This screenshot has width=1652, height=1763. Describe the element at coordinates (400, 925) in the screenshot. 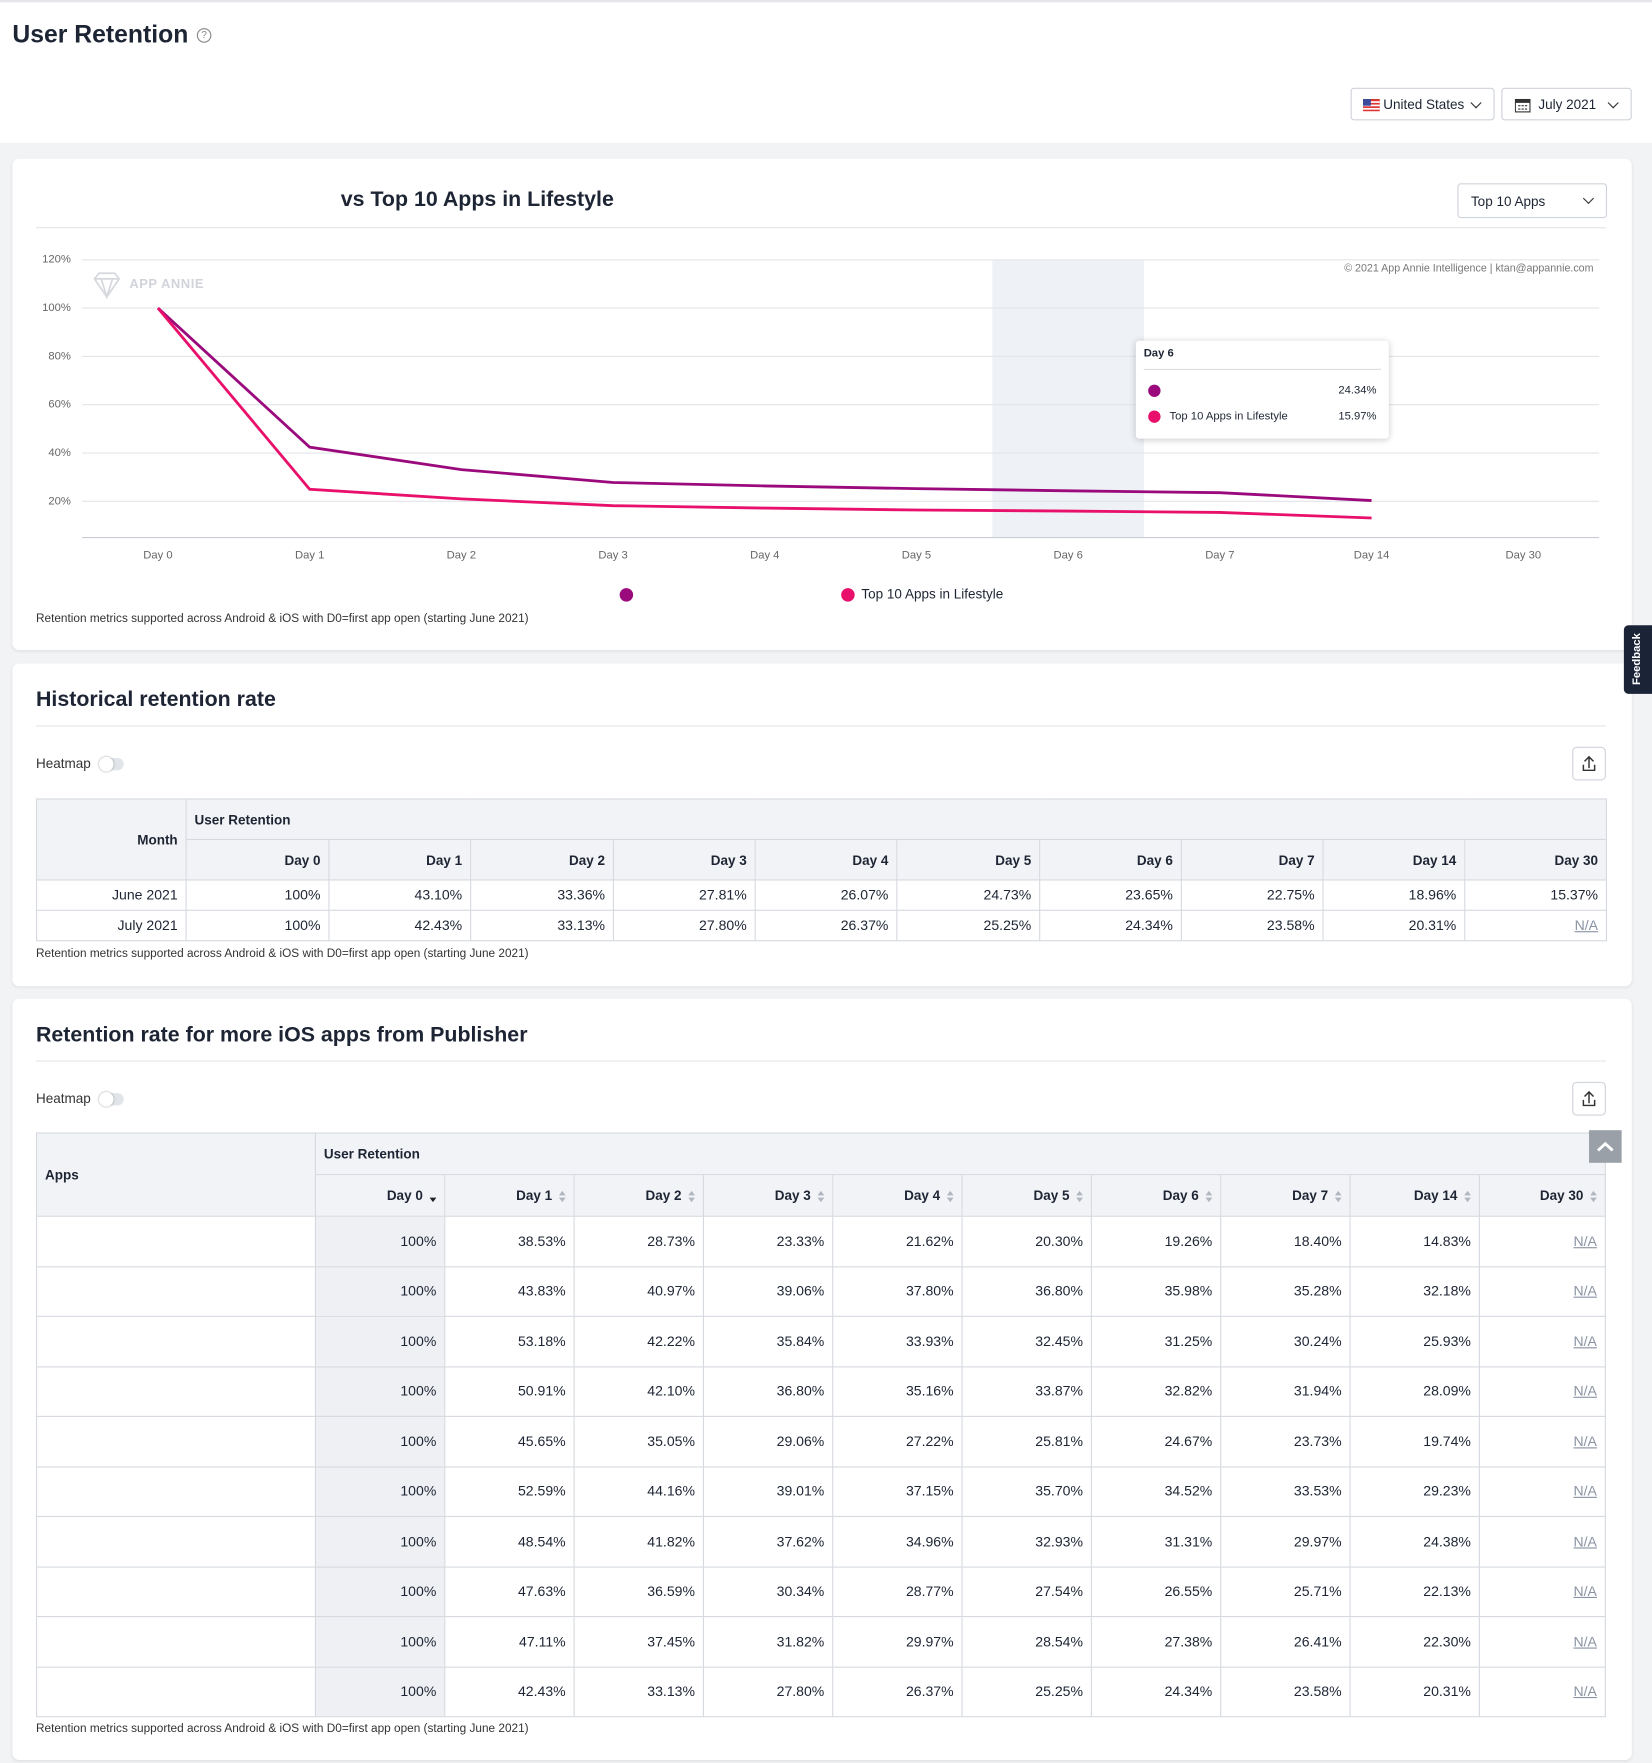

I see `table-cell: 42.43%` at that location.